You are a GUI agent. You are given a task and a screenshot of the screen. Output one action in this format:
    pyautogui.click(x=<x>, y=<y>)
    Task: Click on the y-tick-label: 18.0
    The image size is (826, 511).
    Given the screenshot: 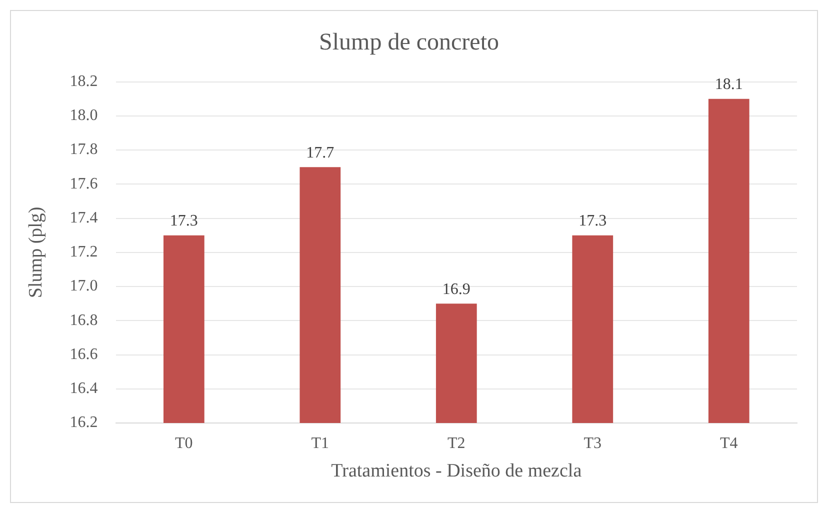 What is the action you would take?
    pyautogui.click(x=84, y=115)
    